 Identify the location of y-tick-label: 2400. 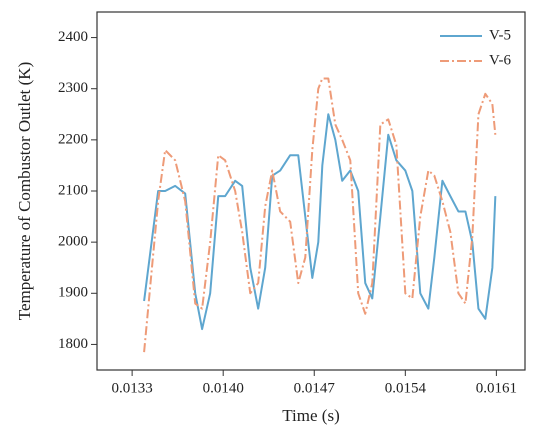
(73, 37).